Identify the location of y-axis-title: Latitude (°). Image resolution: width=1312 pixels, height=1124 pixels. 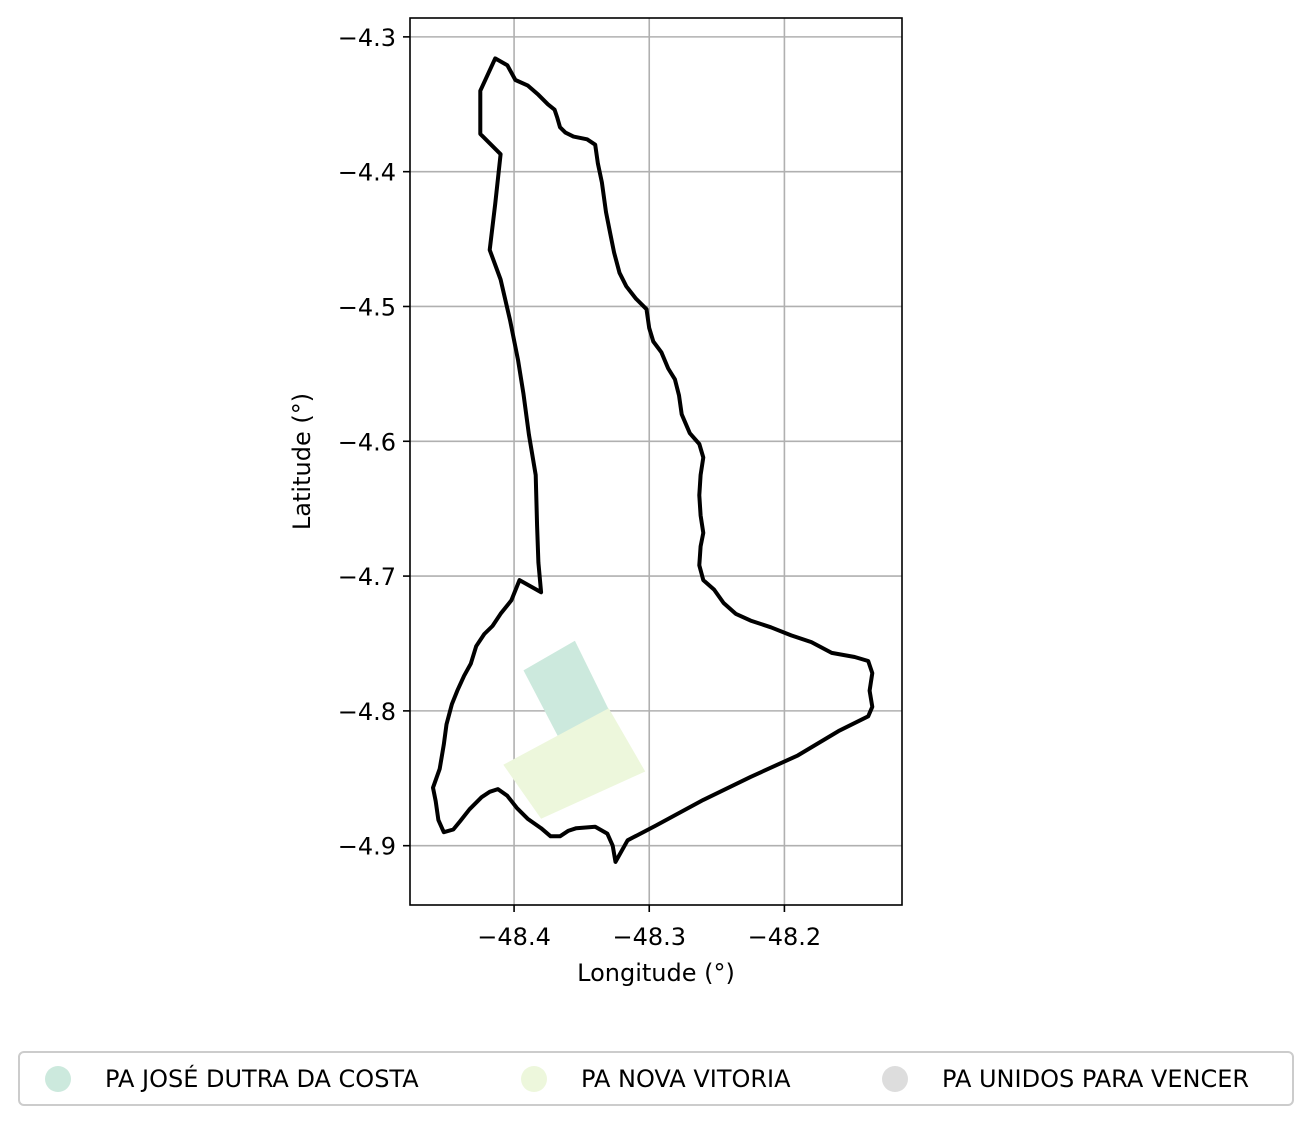
(302, 461).